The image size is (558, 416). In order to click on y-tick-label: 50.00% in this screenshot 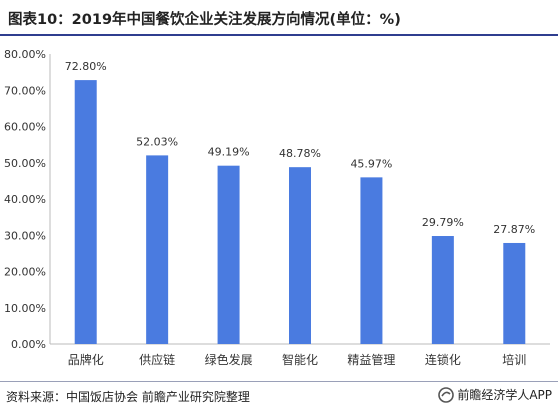, I will do `click(25, 163)`.